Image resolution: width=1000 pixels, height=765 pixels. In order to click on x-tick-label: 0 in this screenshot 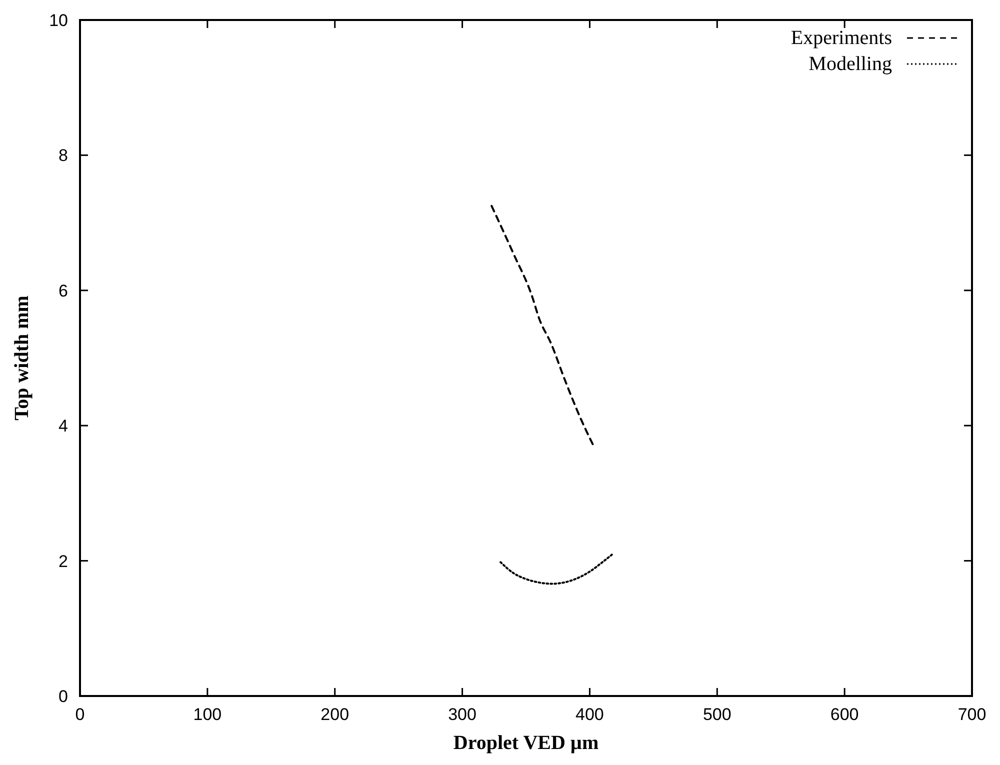, I will do `click(80, 714)`.